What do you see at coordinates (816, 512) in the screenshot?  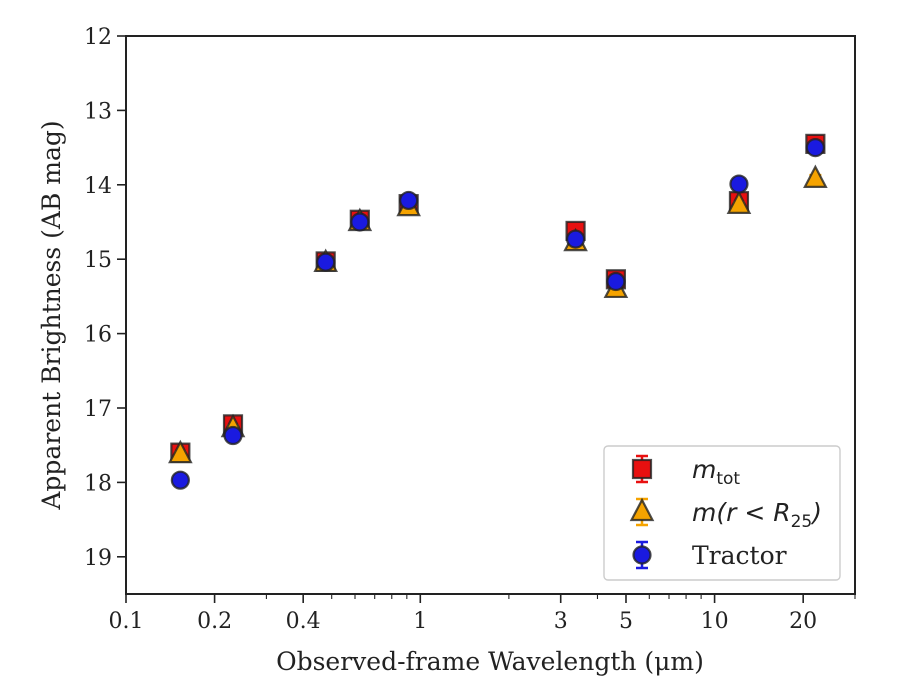 I see `legend-label-close: )` at bounding box center [816, 512].